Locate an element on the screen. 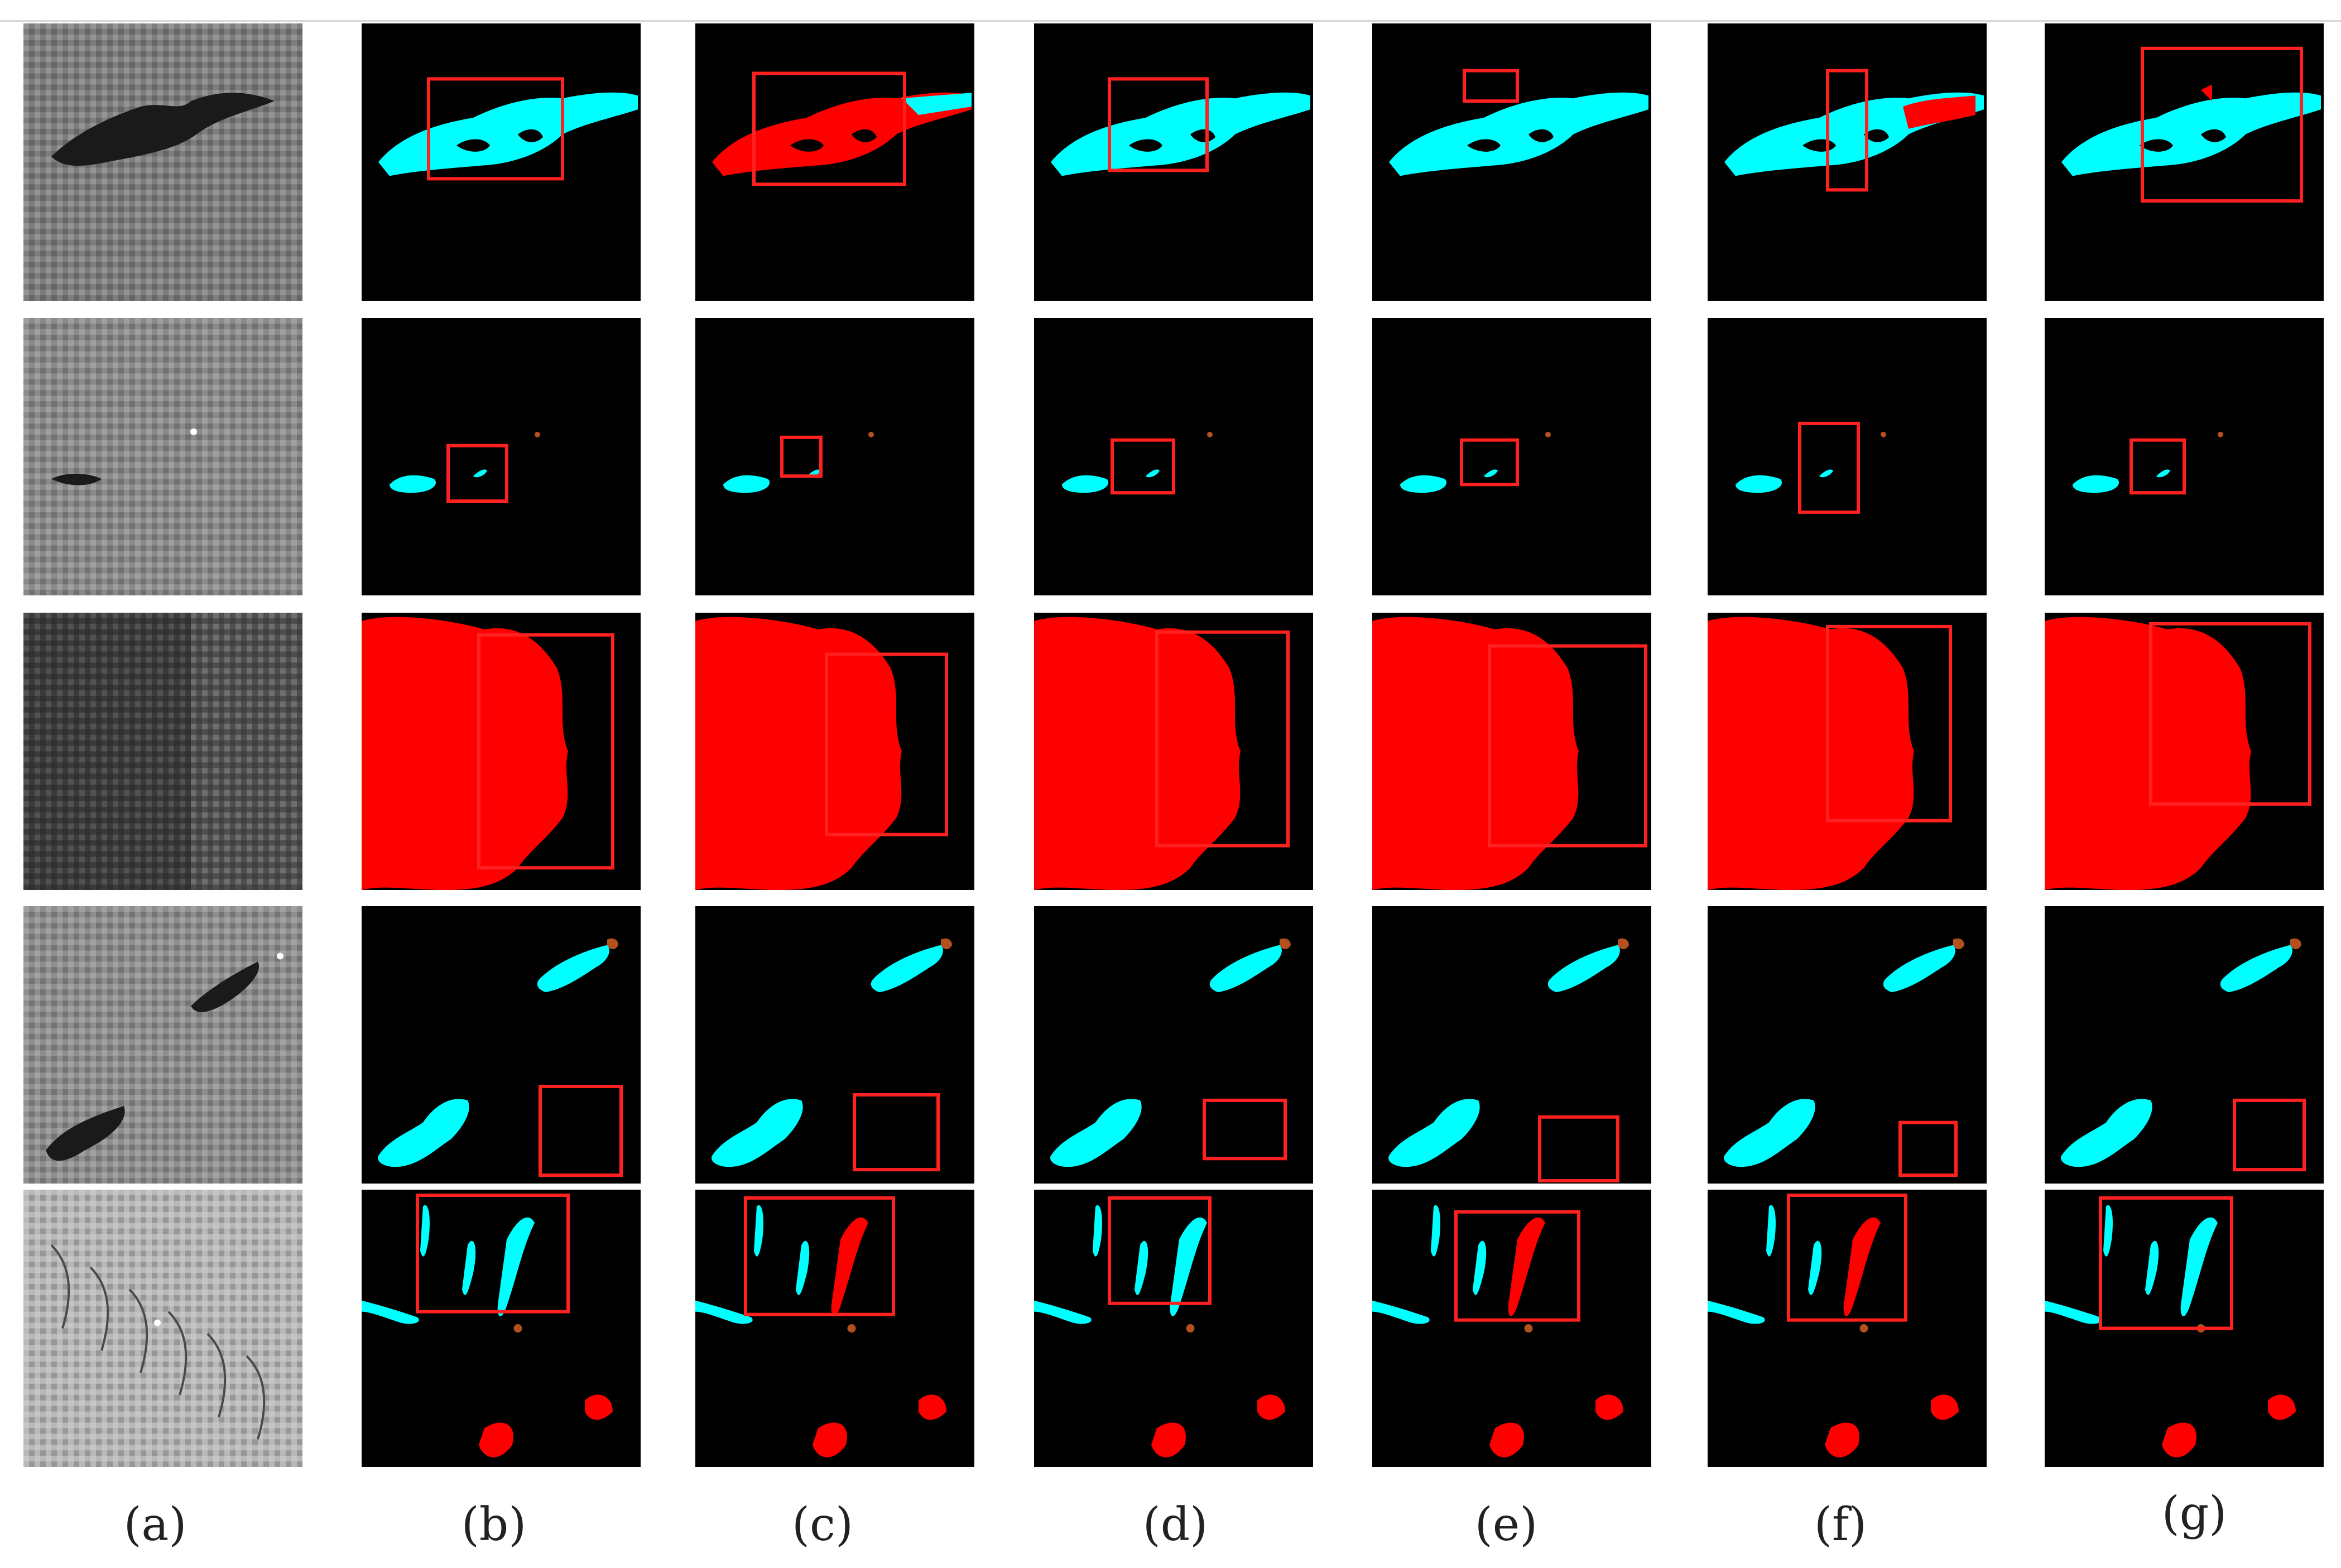 Image resolution: width=2341 pixels, height=1568 pixels. column-label-a: (a) is located at coordinates (155, 1525).